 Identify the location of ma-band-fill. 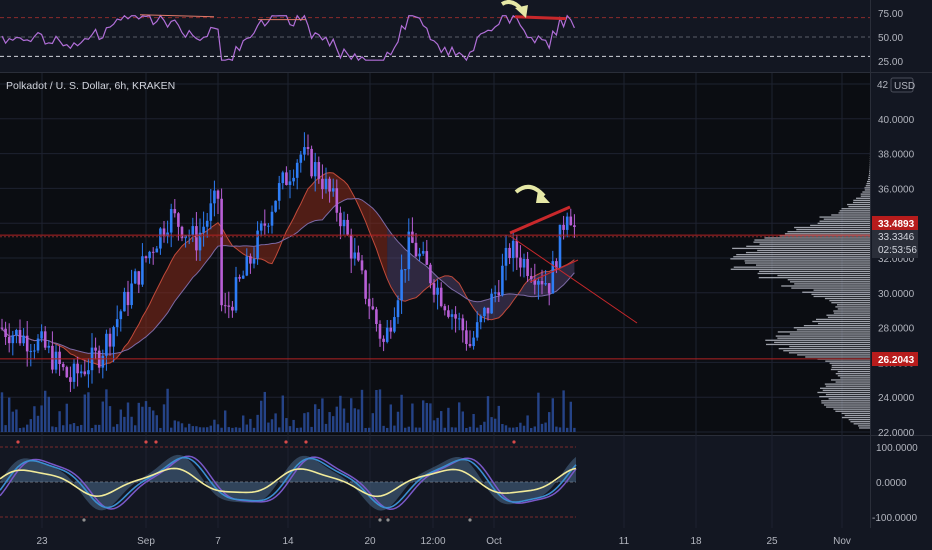
(481, 273).